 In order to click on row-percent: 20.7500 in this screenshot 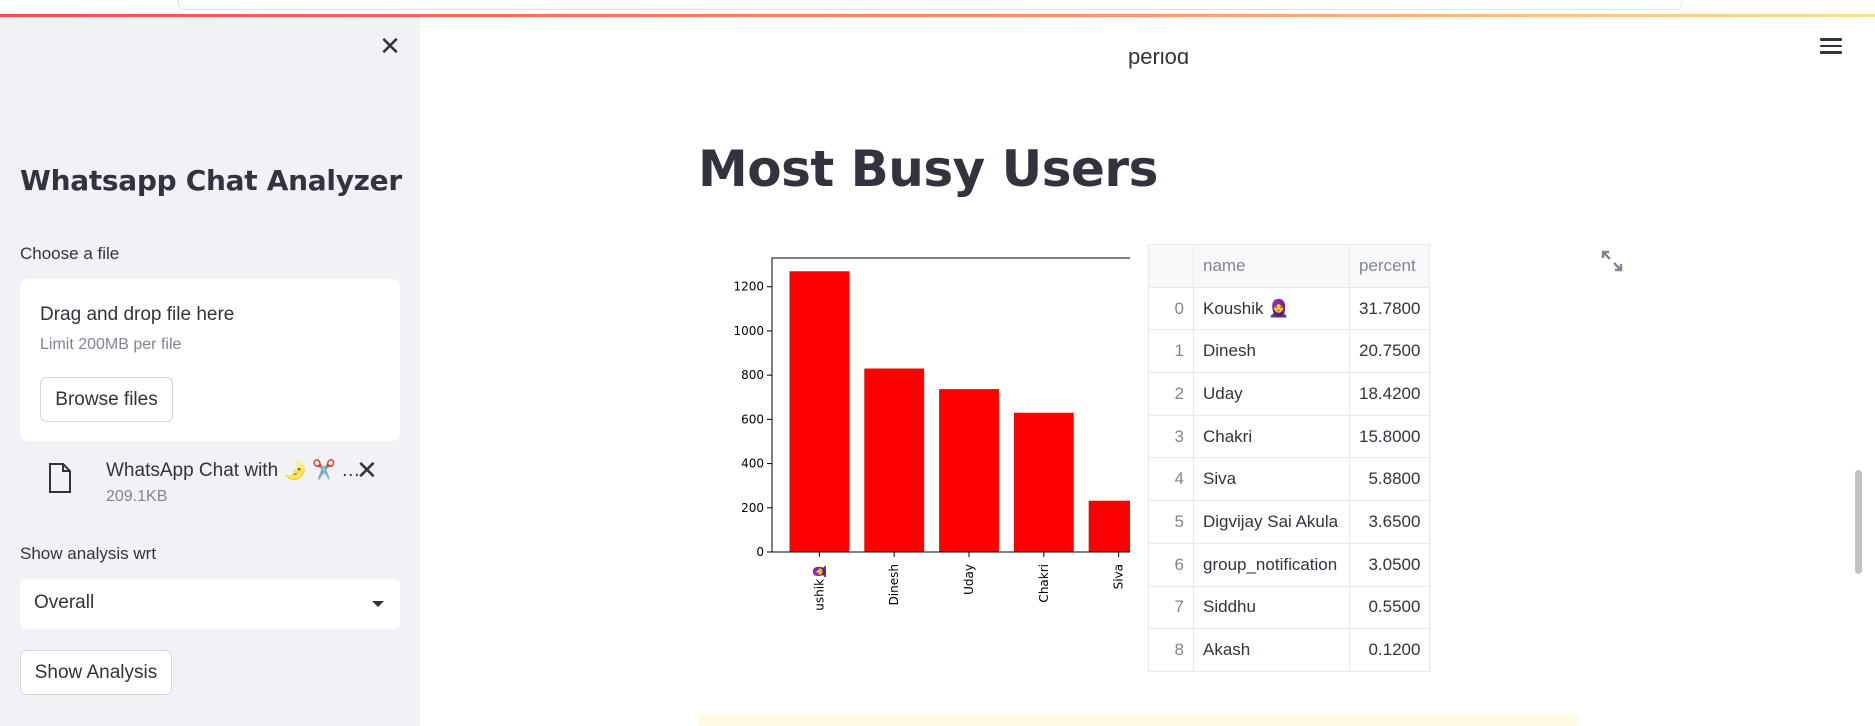, I will do `click(1389, 351)`.